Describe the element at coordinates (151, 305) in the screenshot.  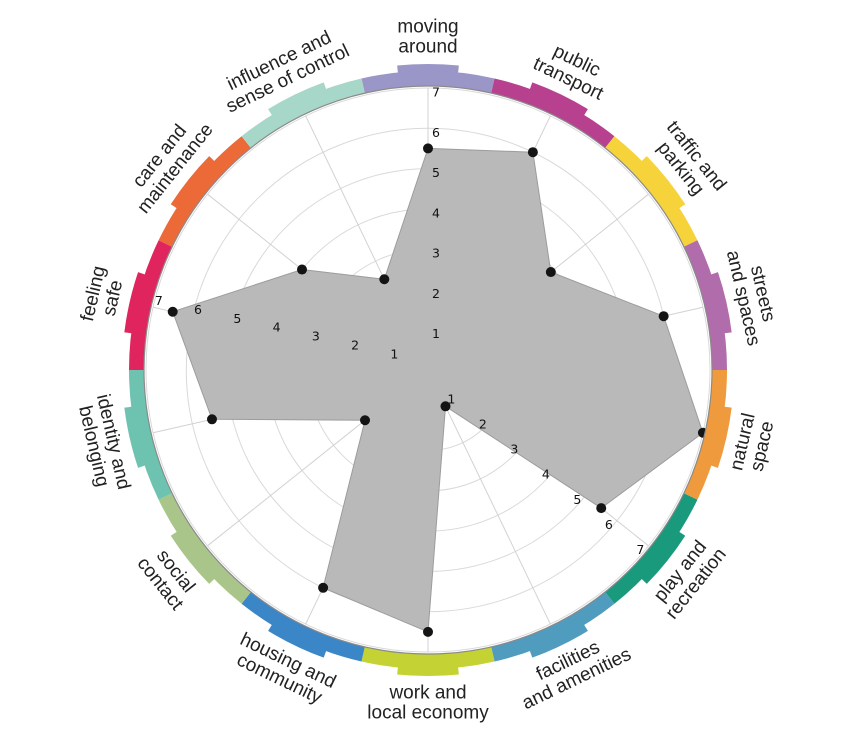
I see `ring-segment-feeling-safe` at that location.